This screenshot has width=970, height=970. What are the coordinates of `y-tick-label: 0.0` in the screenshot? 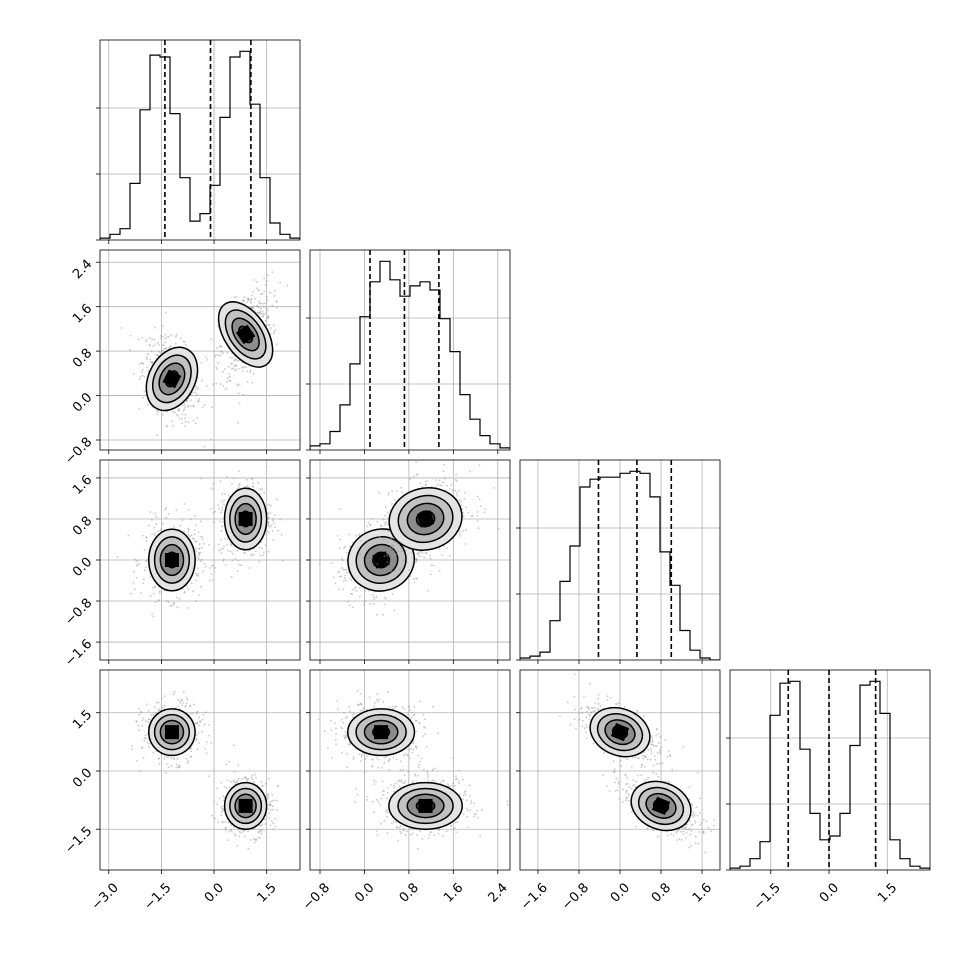 It's located at (82, 402).